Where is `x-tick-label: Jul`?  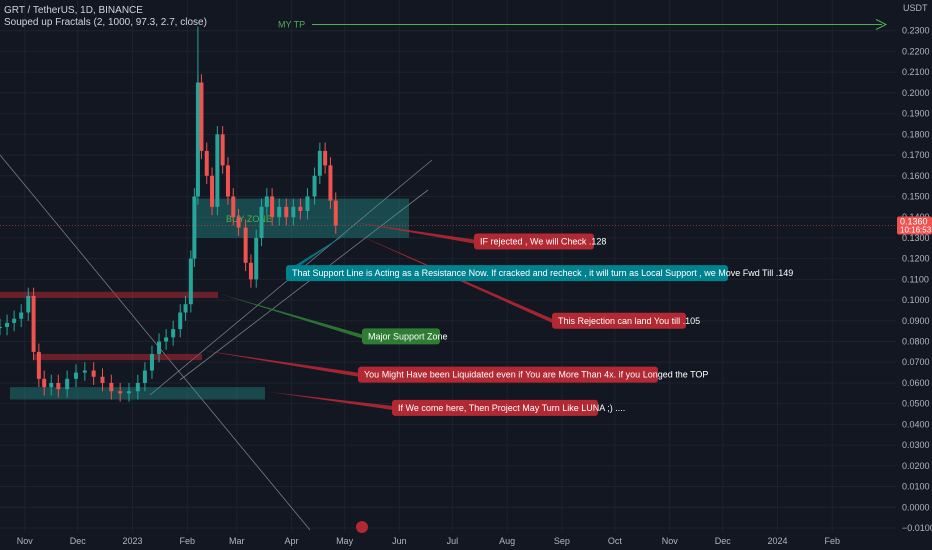 x-tick-label: Jul is located at coordinates (453, 541).